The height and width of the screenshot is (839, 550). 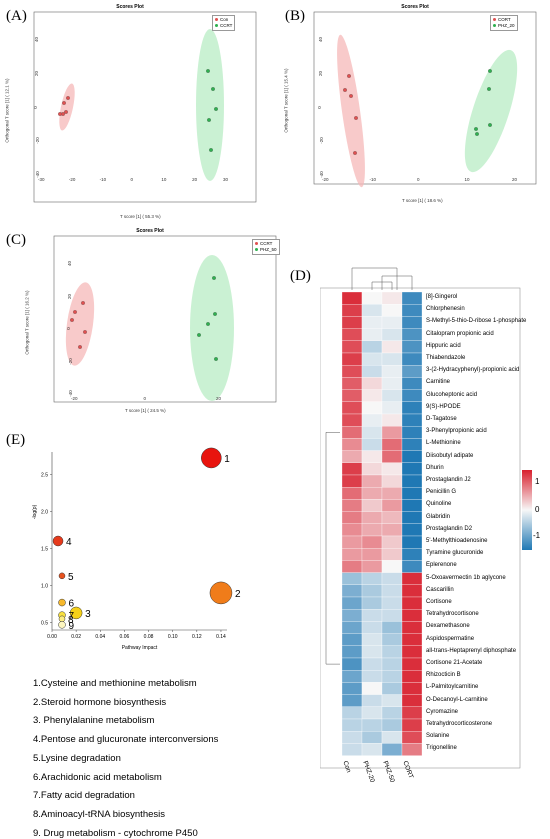 I want to click on heatmap-row-label: Dexamethasone, so click(x=448, y=626).